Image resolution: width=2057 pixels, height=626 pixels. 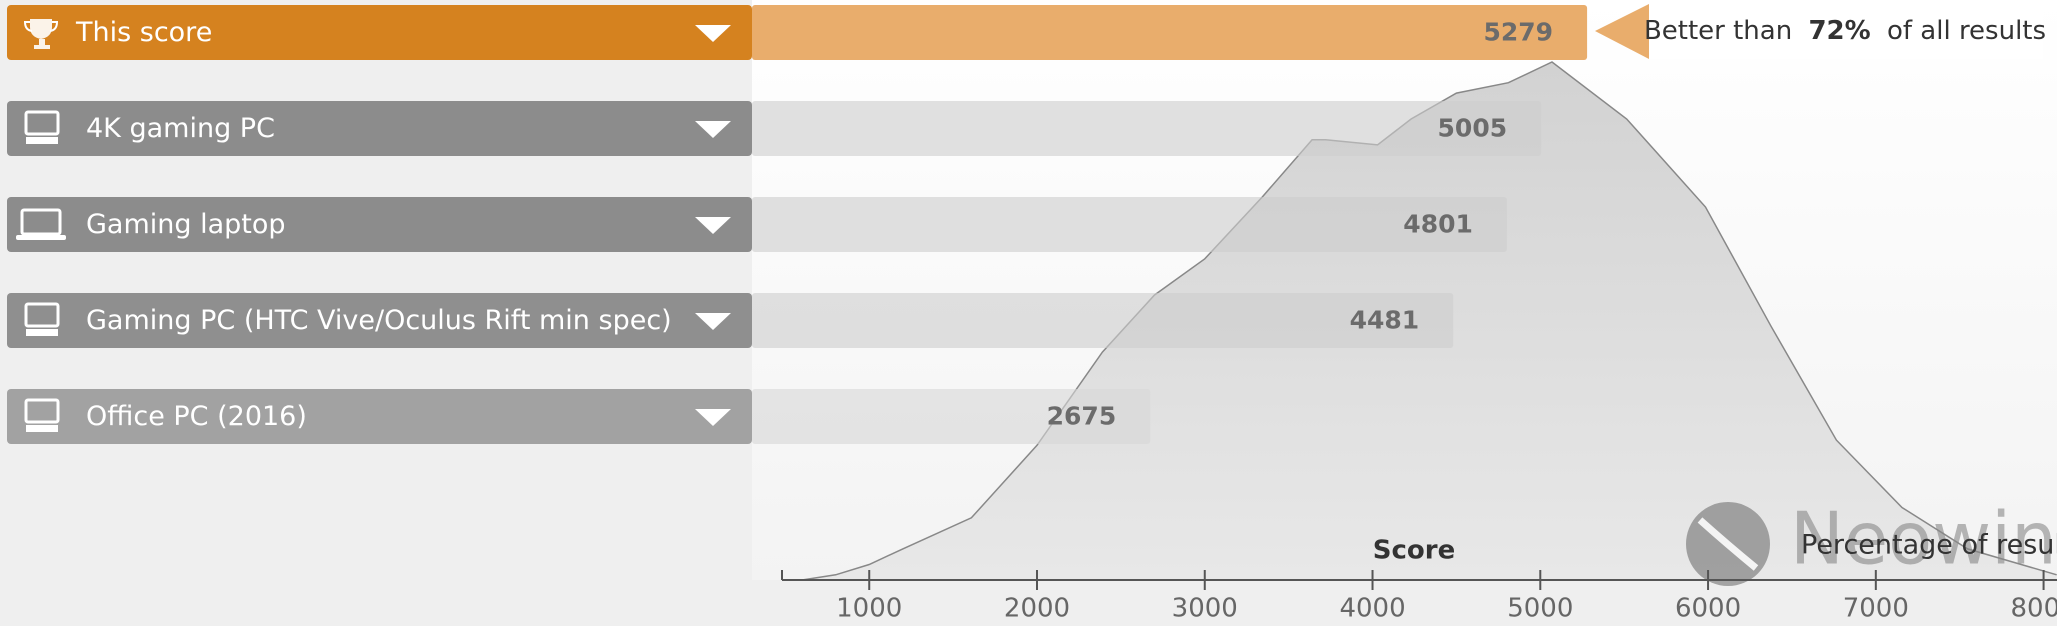 What do you see at coordinates (1519, 32) in the screenshot?
I see `bar-value: 5279` at bounding box center [1519, 32].